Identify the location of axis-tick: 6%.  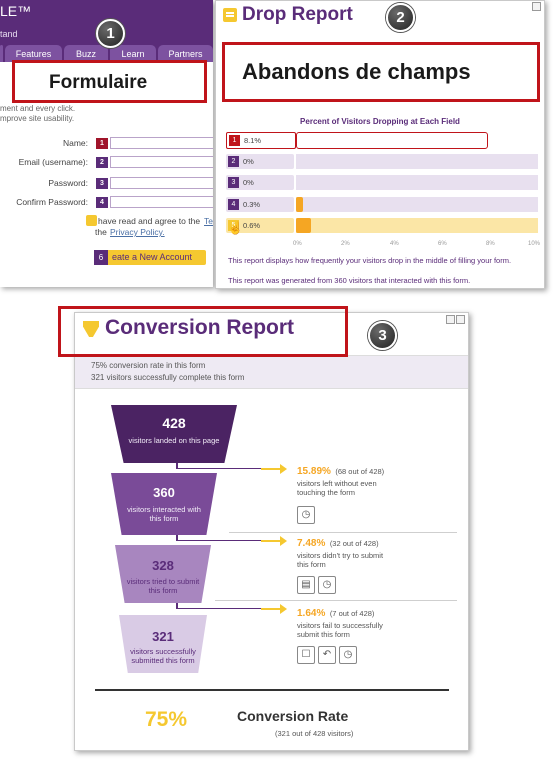
(442, 244).